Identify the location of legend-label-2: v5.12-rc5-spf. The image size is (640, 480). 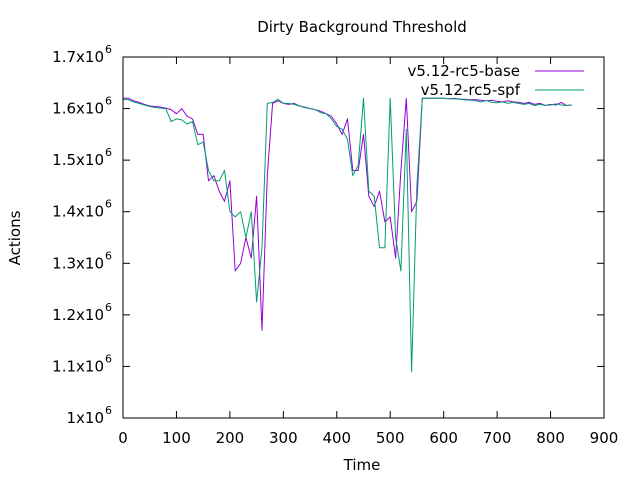
(471, 90).